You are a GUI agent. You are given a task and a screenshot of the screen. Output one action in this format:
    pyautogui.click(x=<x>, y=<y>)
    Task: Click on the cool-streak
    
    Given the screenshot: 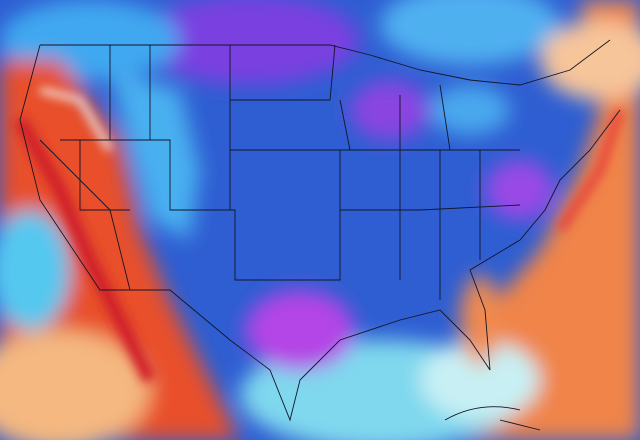 What is the action you would take?
    pyautogui.click(x=76, y=119)
    